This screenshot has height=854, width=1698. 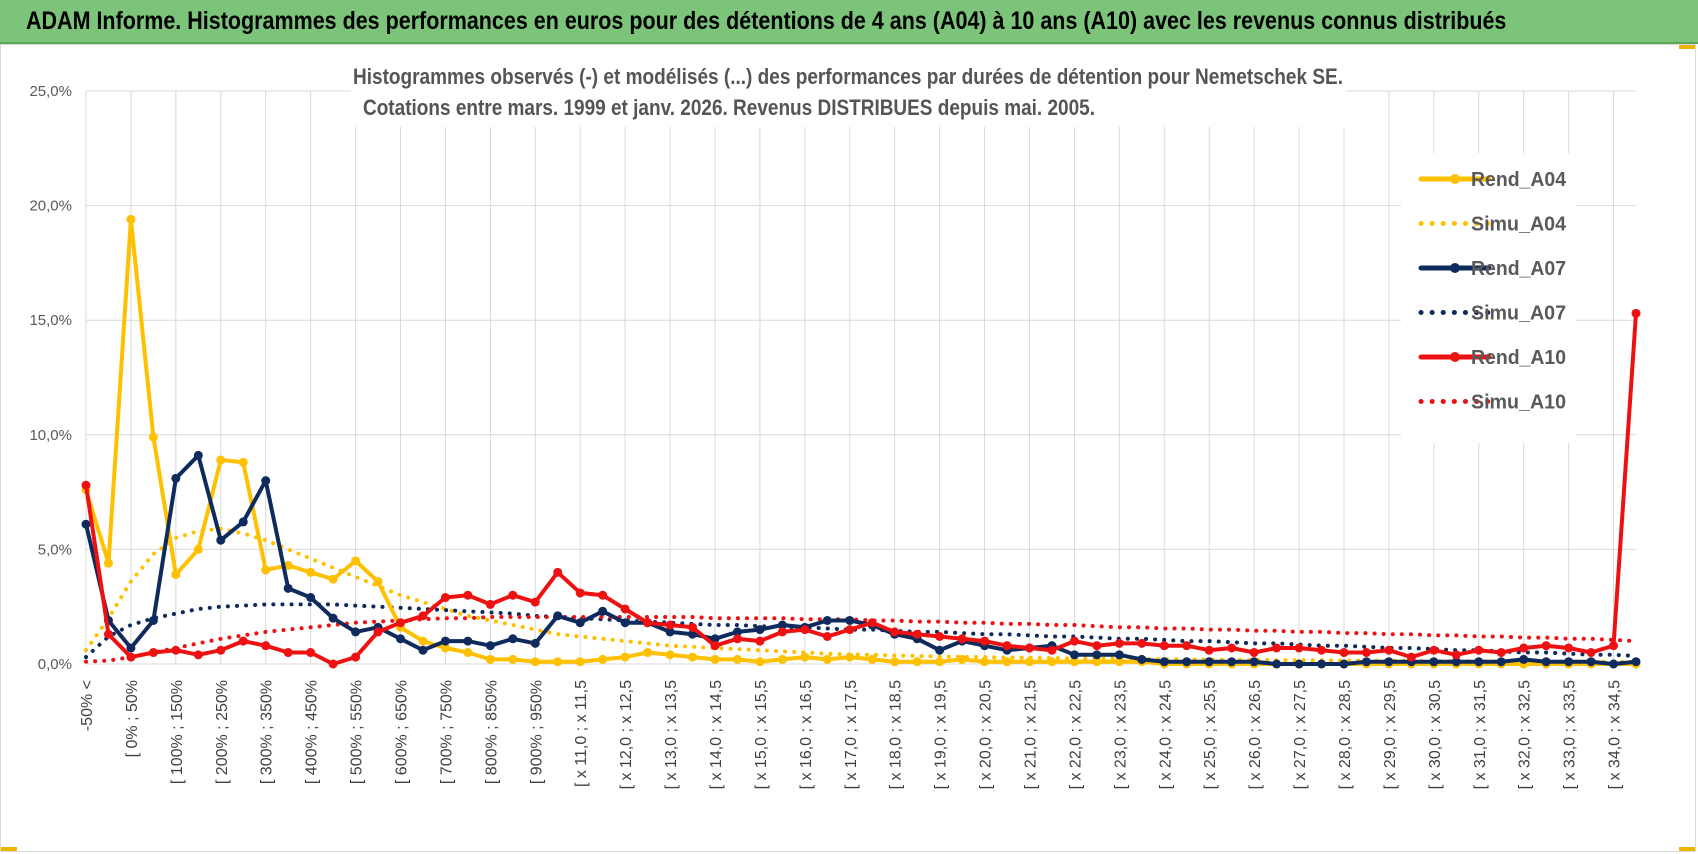 What do you see at coordinates (401, 732) in the screenshot?
I see `x-tick-label: [ 600% ; 650%` at bounding box center [401, 732].